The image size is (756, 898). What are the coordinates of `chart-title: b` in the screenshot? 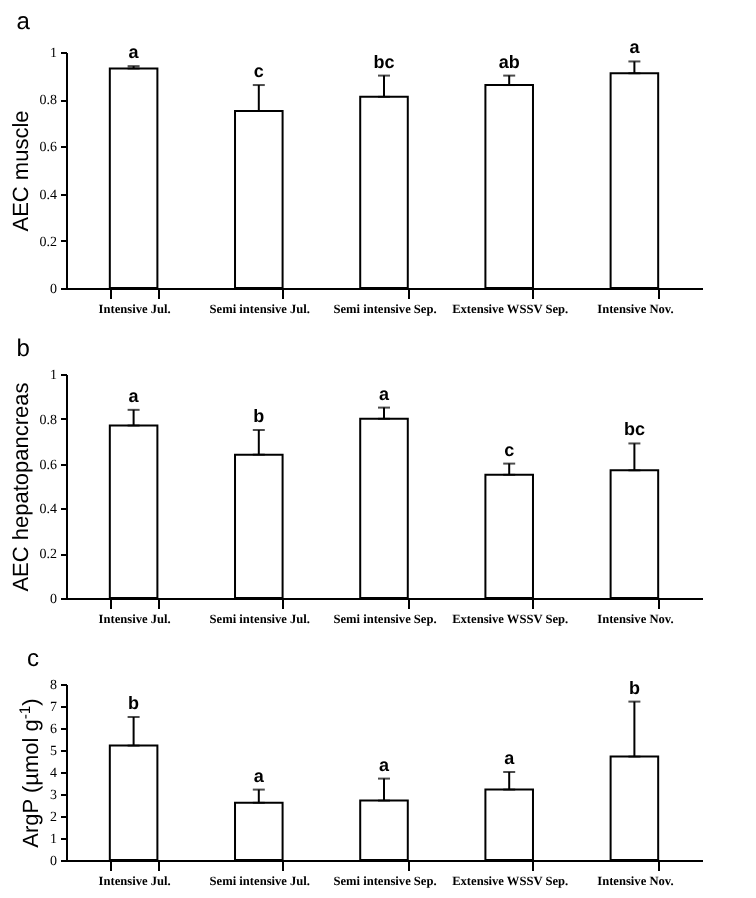 It's located at (23, 348).